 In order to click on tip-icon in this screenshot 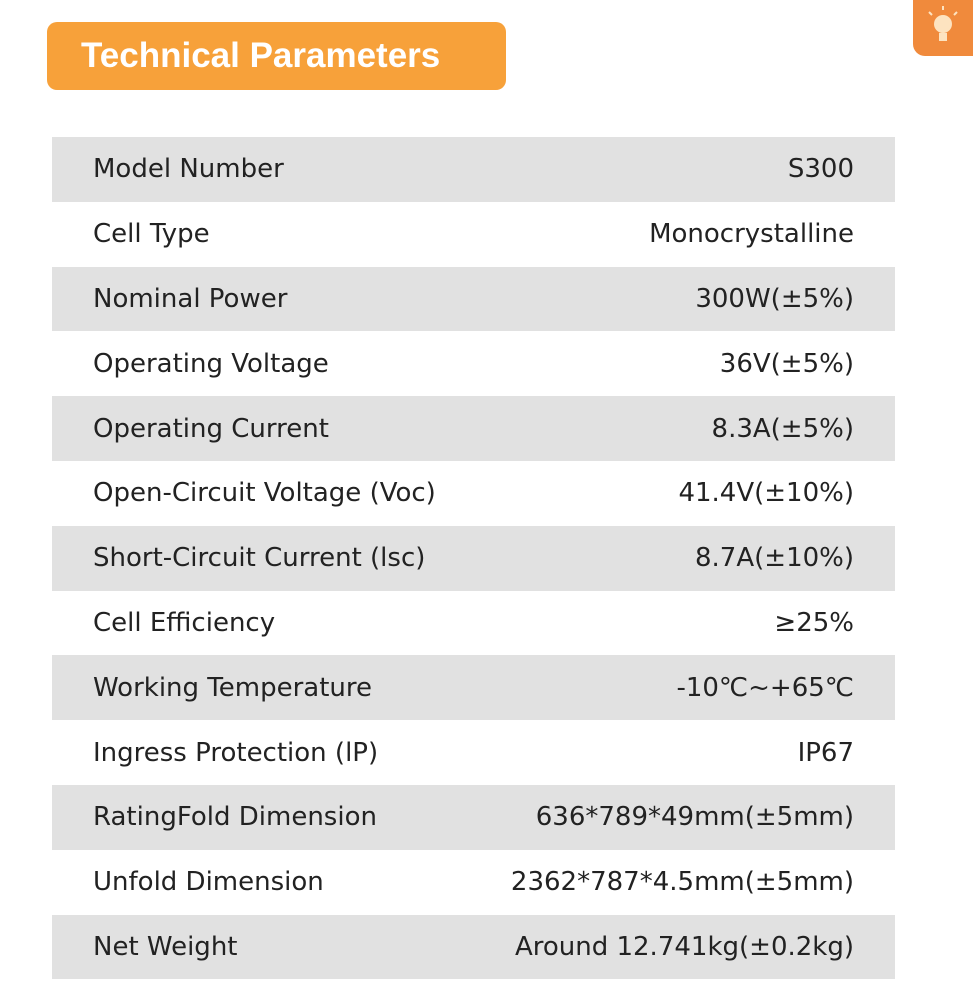, I will do `click(943, 28)`.